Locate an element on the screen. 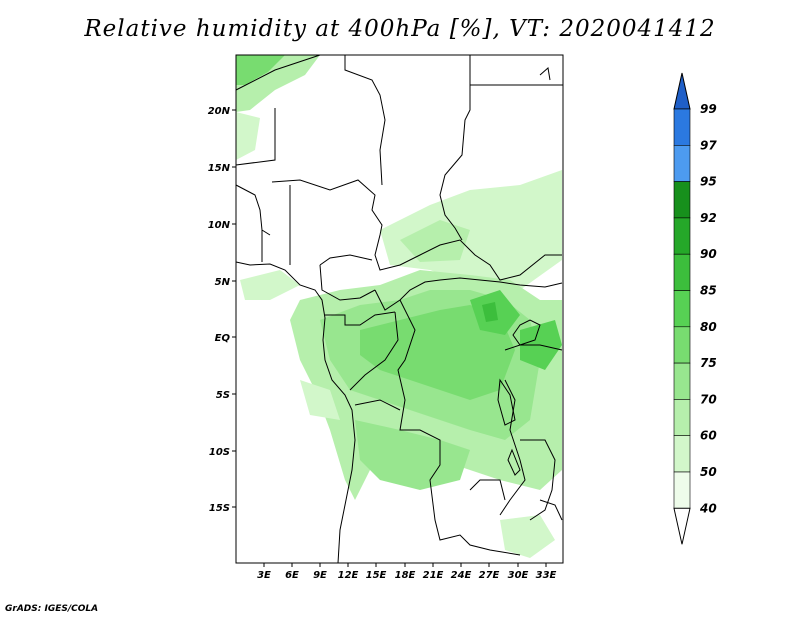 The height and width of the screenshot is (618, 800). lat-ticks is located at coordinates (234, 308).